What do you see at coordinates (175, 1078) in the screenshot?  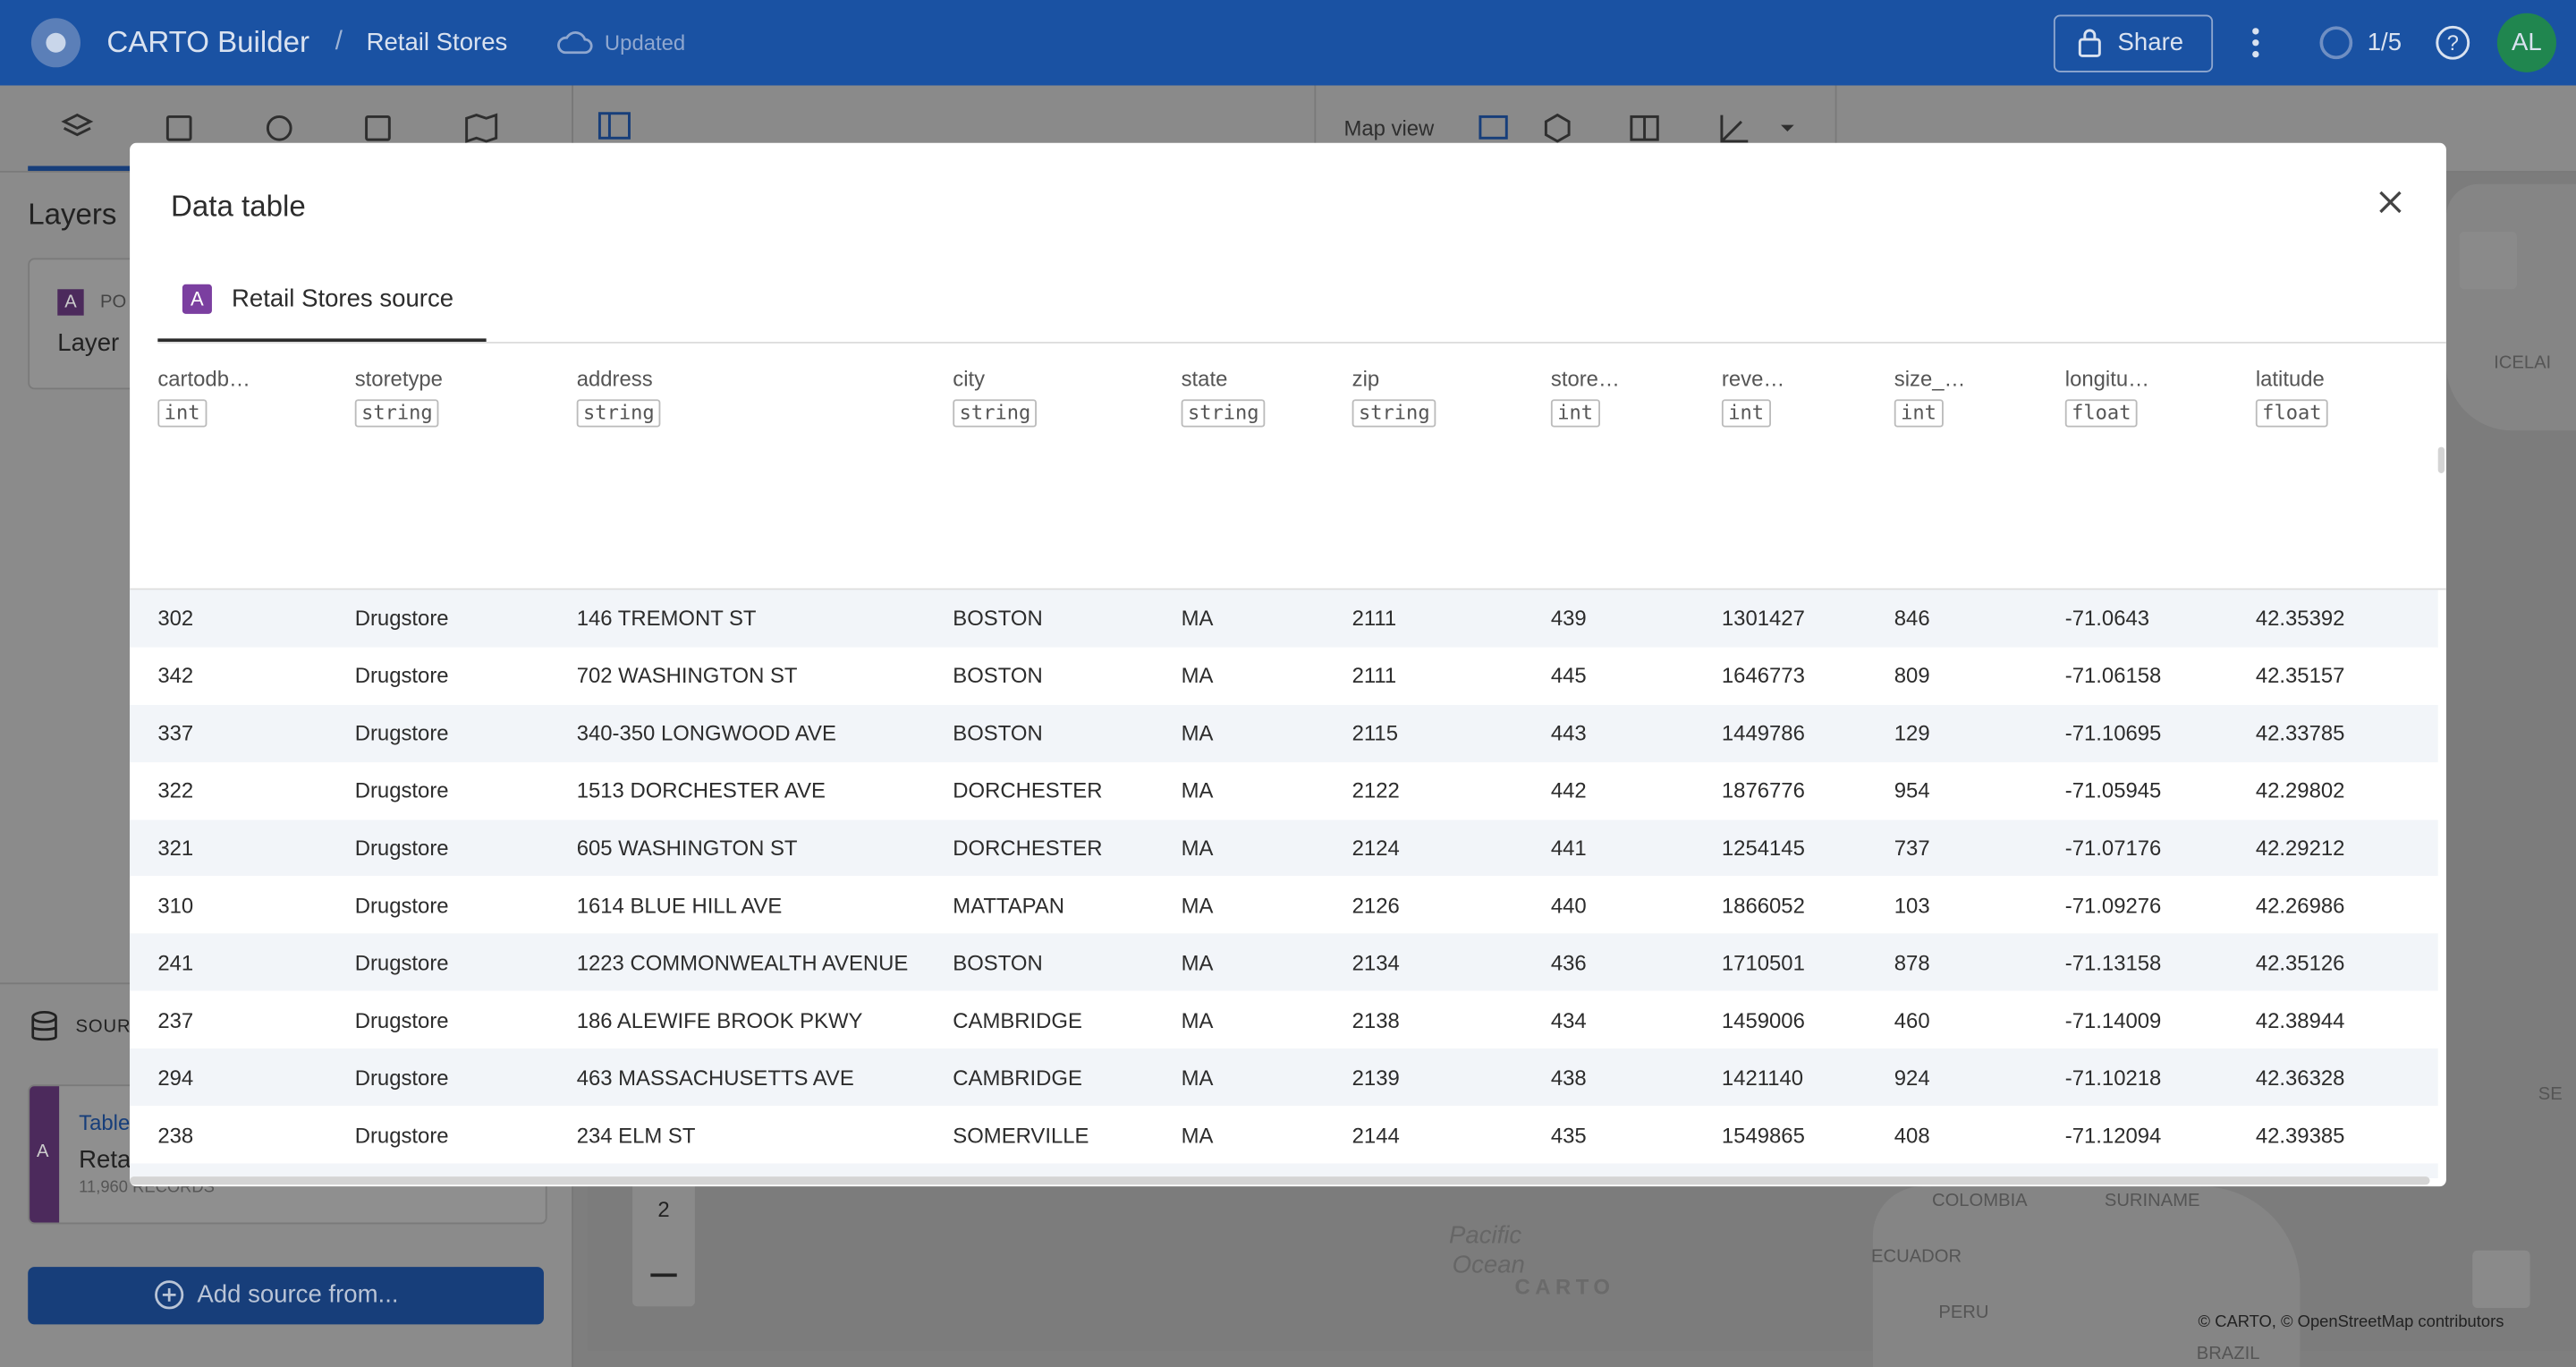 I see `table-cell: 294` at bounding box center [175, 1078].